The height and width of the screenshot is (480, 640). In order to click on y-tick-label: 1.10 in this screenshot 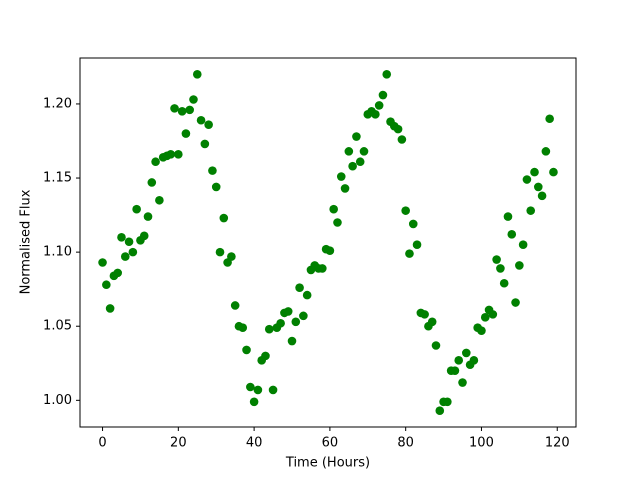, I will do `click(57, 252)`.